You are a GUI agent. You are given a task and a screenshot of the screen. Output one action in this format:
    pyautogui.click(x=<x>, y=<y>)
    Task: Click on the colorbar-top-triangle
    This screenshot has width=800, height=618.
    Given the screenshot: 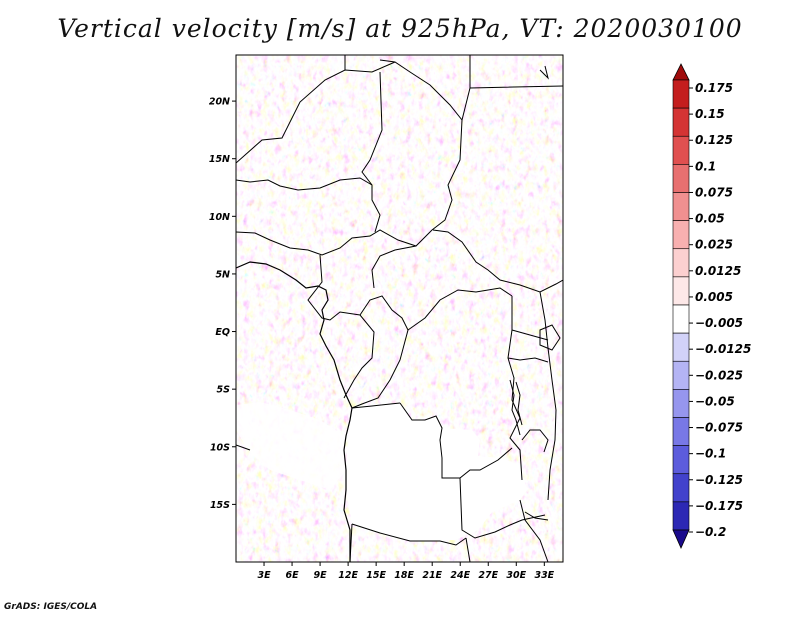 What is the action you would take?
    pyautogui.click(x=681, y=72)
    